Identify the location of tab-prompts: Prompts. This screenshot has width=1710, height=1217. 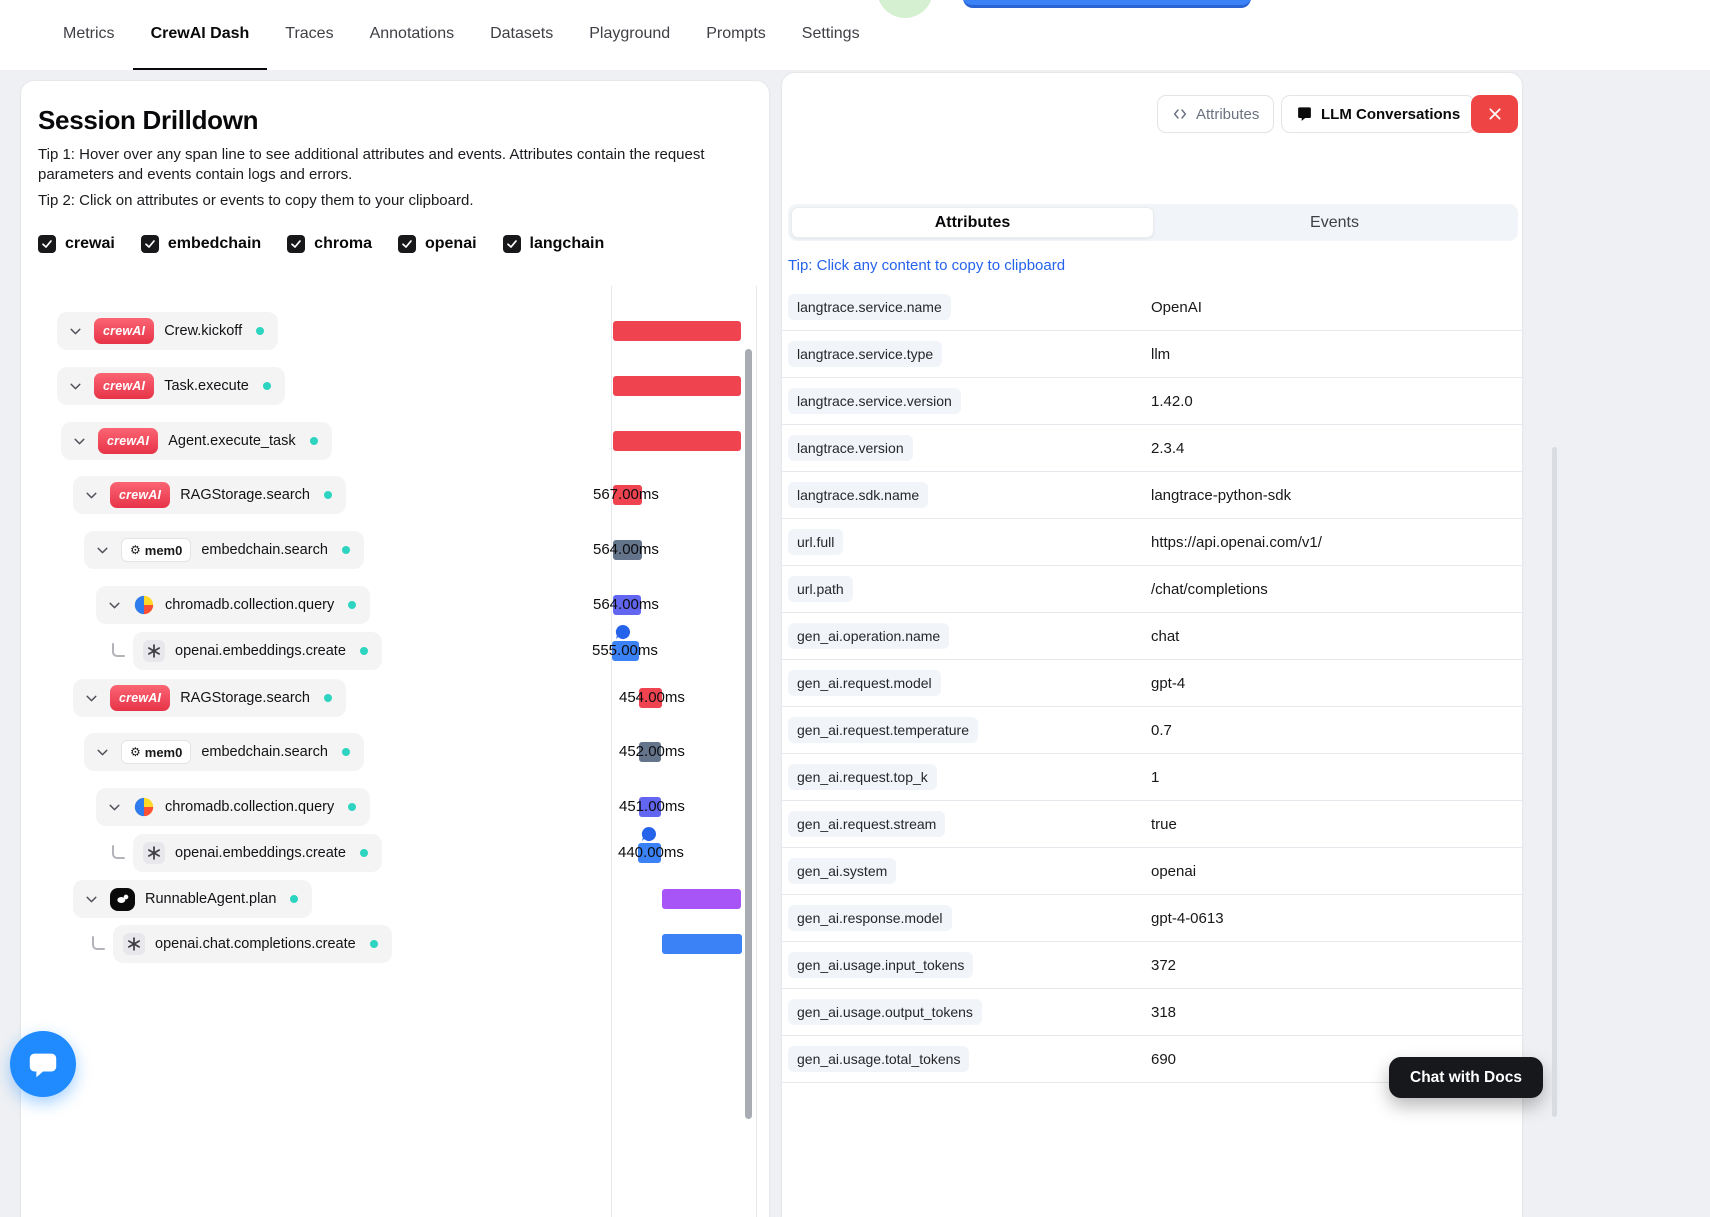
(736, 33).